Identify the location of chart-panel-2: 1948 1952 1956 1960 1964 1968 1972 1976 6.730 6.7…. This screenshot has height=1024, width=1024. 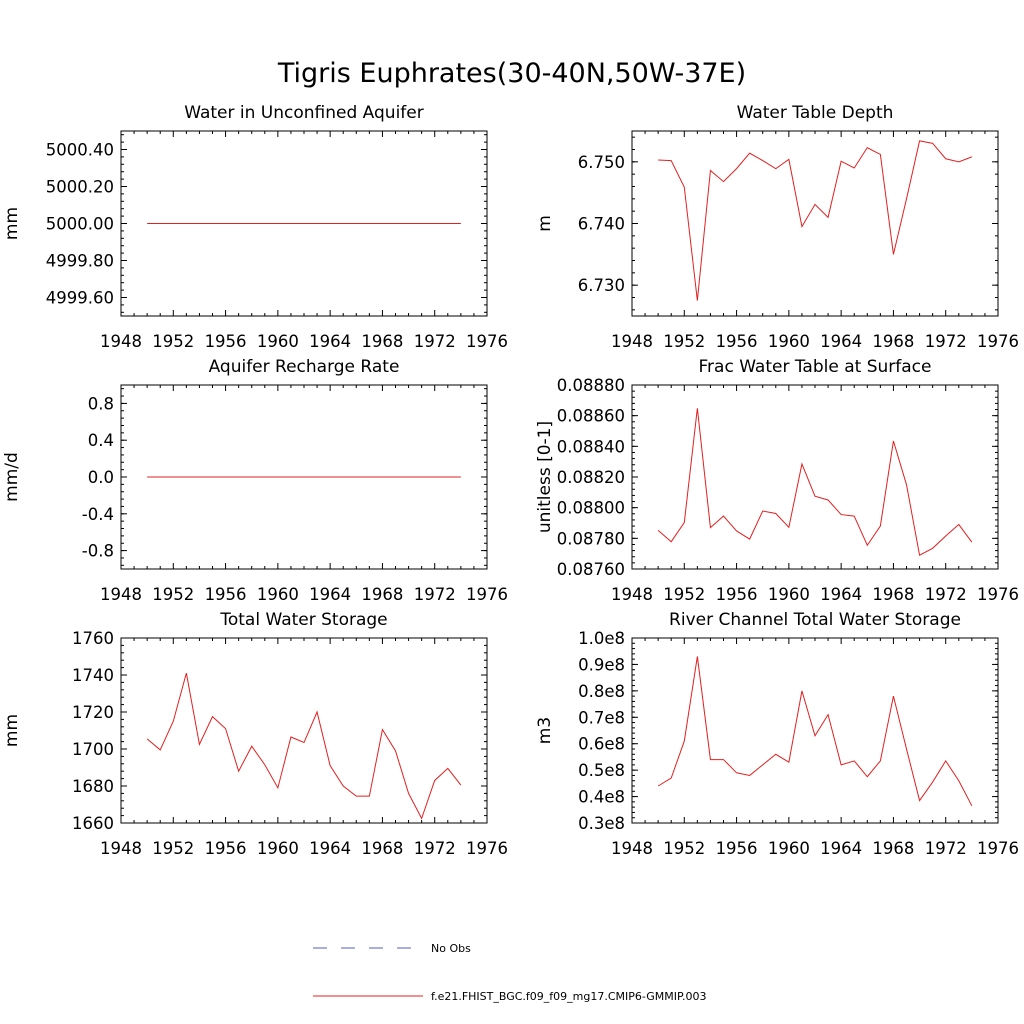
(777, 227).